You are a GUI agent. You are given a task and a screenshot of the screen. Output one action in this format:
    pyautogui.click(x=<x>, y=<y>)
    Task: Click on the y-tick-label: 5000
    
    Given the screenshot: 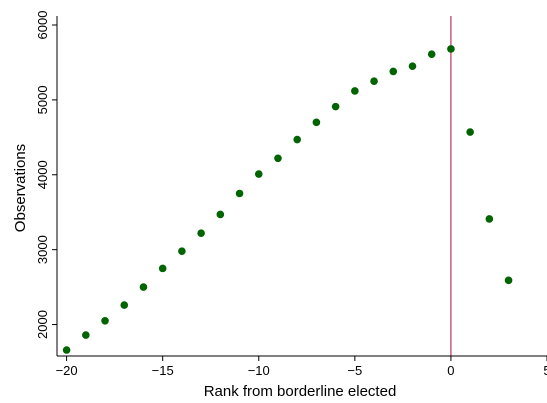 What is the action you would take?
    pyautogui.click(x=42, y=99)
    